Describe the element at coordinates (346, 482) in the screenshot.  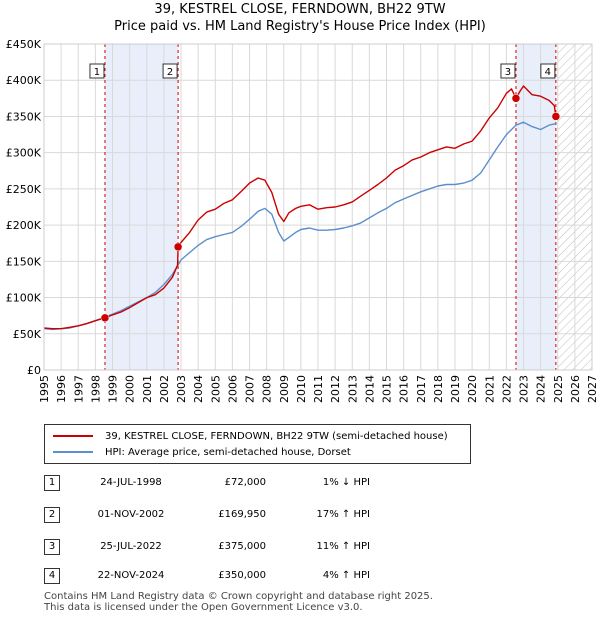
I see `sale-hpi-diff: 1% ↓ HPI` at that location.